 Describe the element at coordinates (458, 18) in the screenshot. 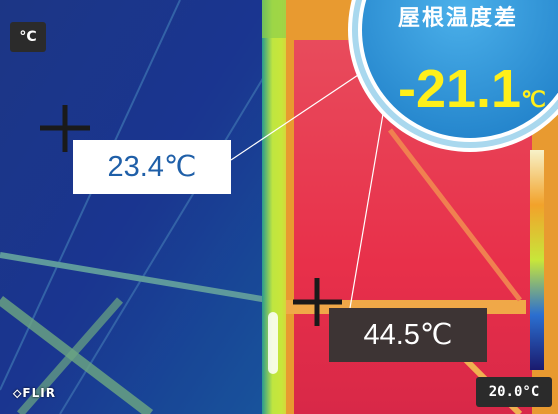

I see `badge-title: 屋根温度差` at that location.